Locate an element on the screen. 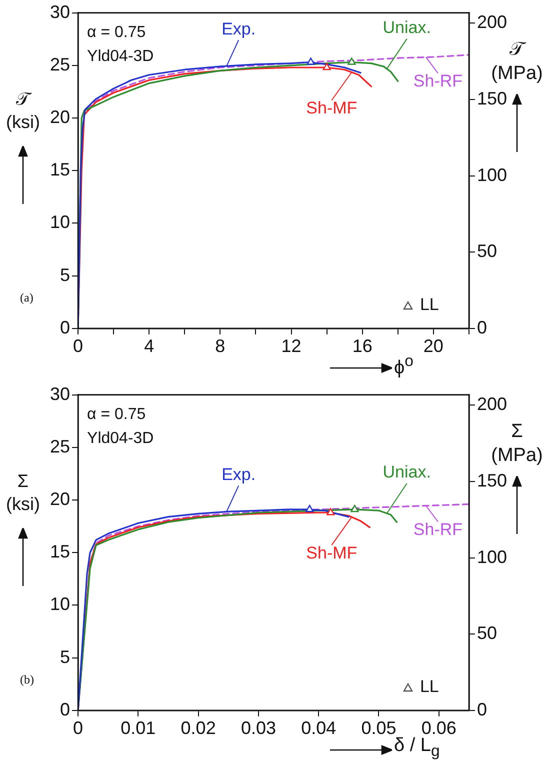 The image size is (545, 765). y-axis-title: Σ (ksi) is located at coordinates (23, 492).